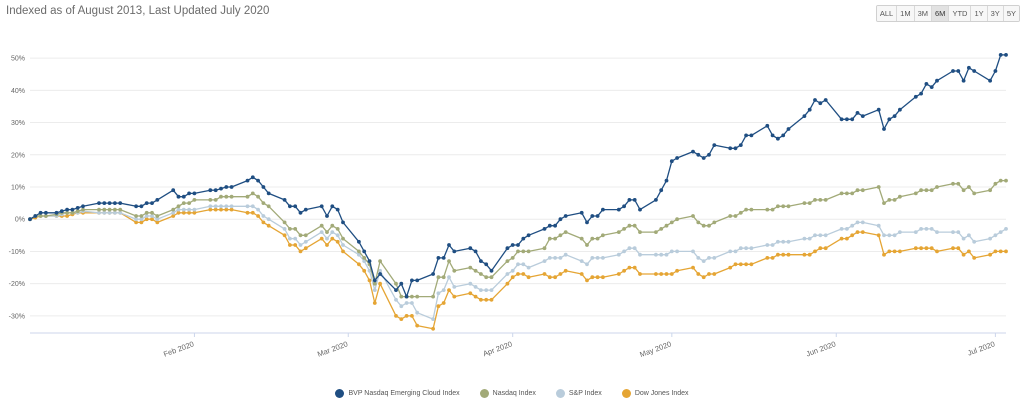 This screenshot has height=409, width=1024. I want to click on range-selector: ALL 1M 3M 6M YTD 1Y 3Y 5Y, so click(947, 13).